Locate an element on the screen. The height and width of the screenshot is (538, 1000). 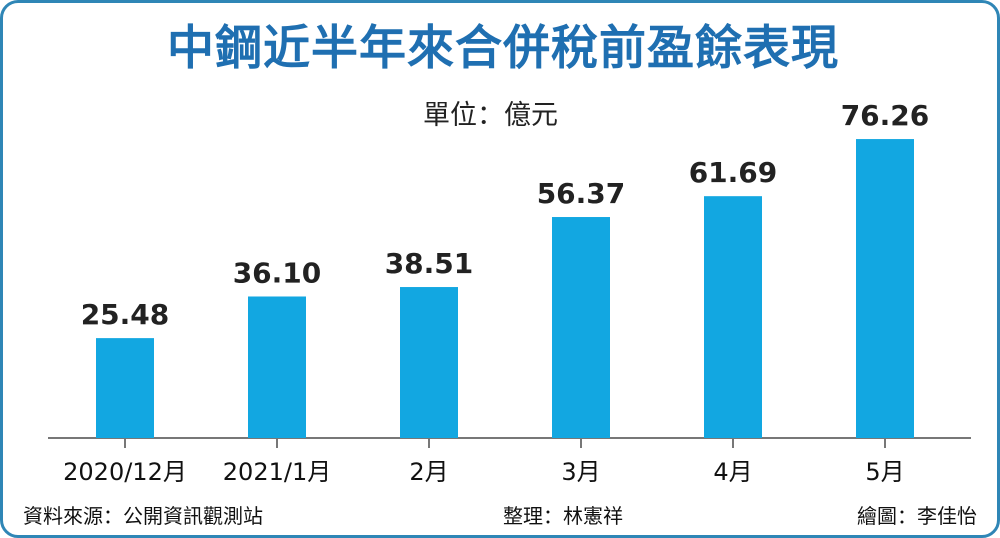
chart-title: 中鋼近半年來合併稅前盈餘表現 is located at coordinates (503, 48).